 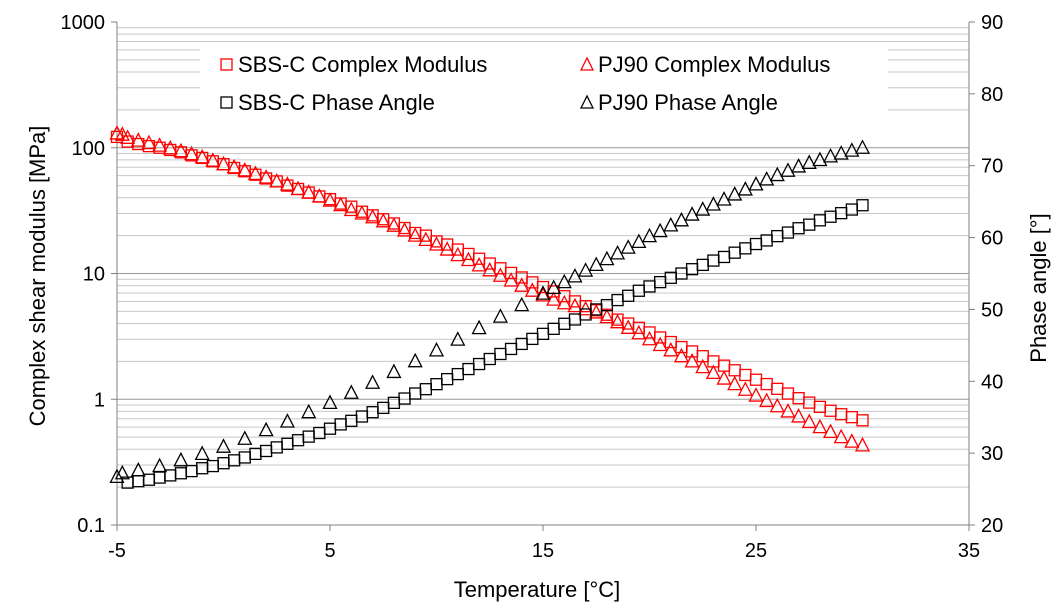 I want to click on x-tick-label: -5, so click(x=117, y=551).